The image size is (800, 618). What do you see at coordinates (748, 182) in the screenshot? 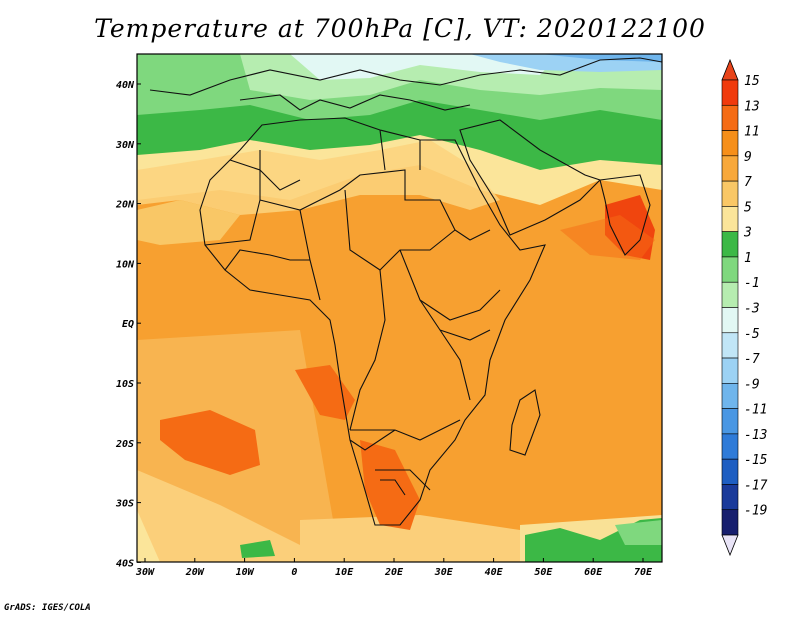
I see `colorbar-label: 7` at bounding box center [748, 182].